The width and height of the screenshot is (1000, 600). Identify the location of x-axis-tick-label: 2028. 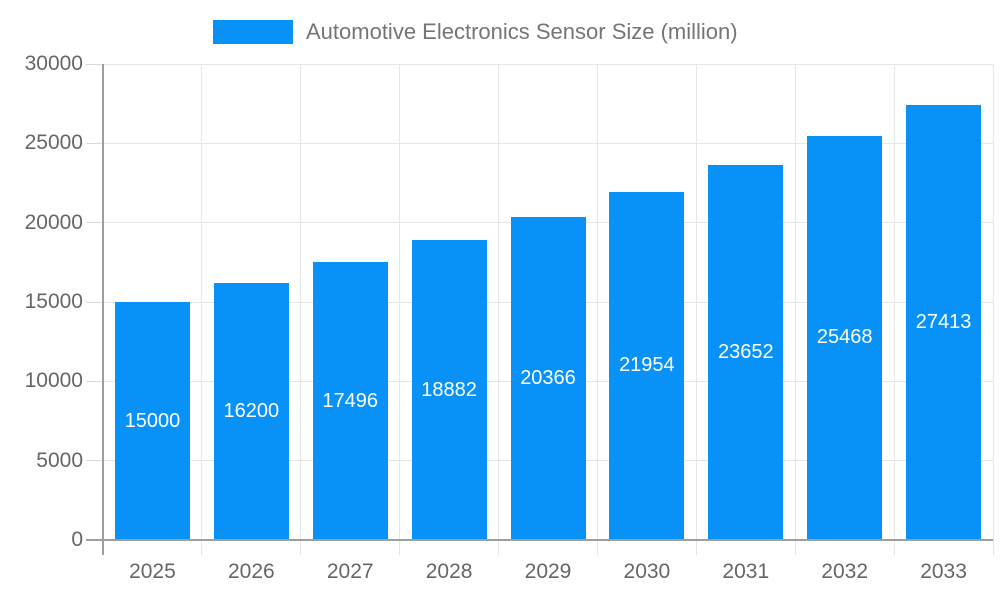
(449, 571).